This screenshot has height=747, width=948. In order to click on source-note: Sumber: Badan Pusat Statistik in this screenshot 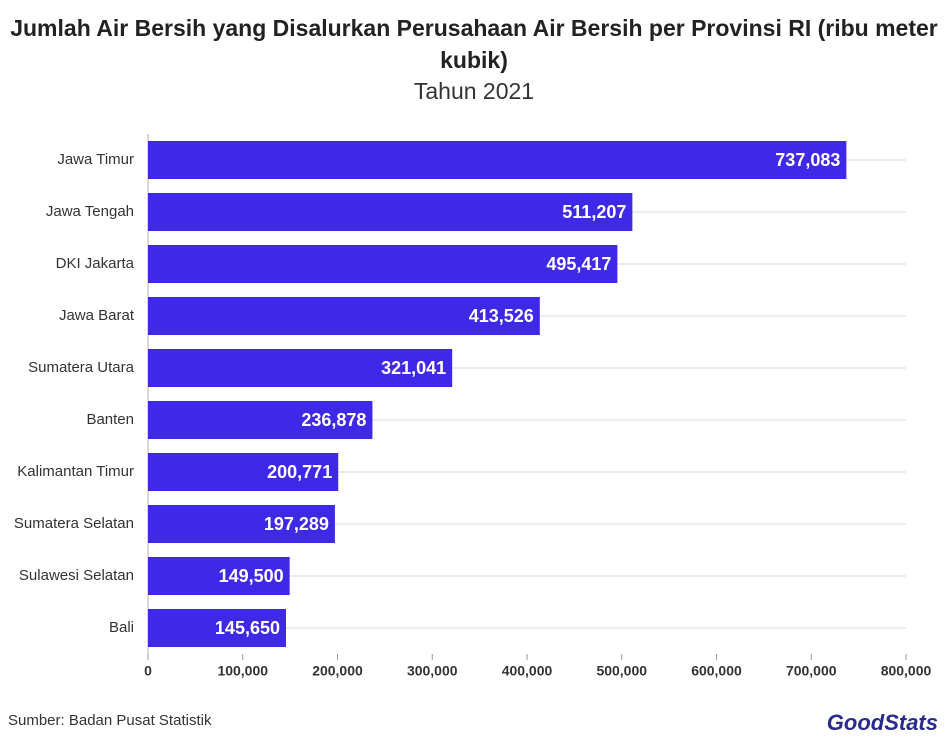, I will do `click(110, 720)`.